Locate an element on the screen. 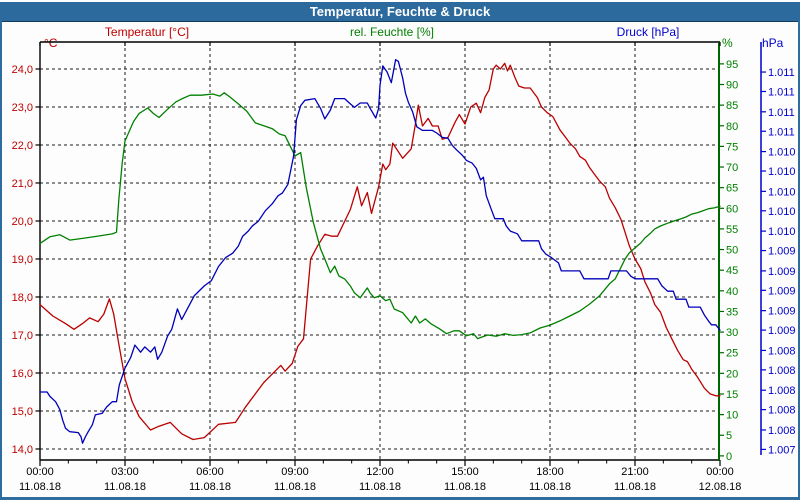 This screenshot has width=800, height=500. svg-text: 15 is located at coordinates (732, 395).